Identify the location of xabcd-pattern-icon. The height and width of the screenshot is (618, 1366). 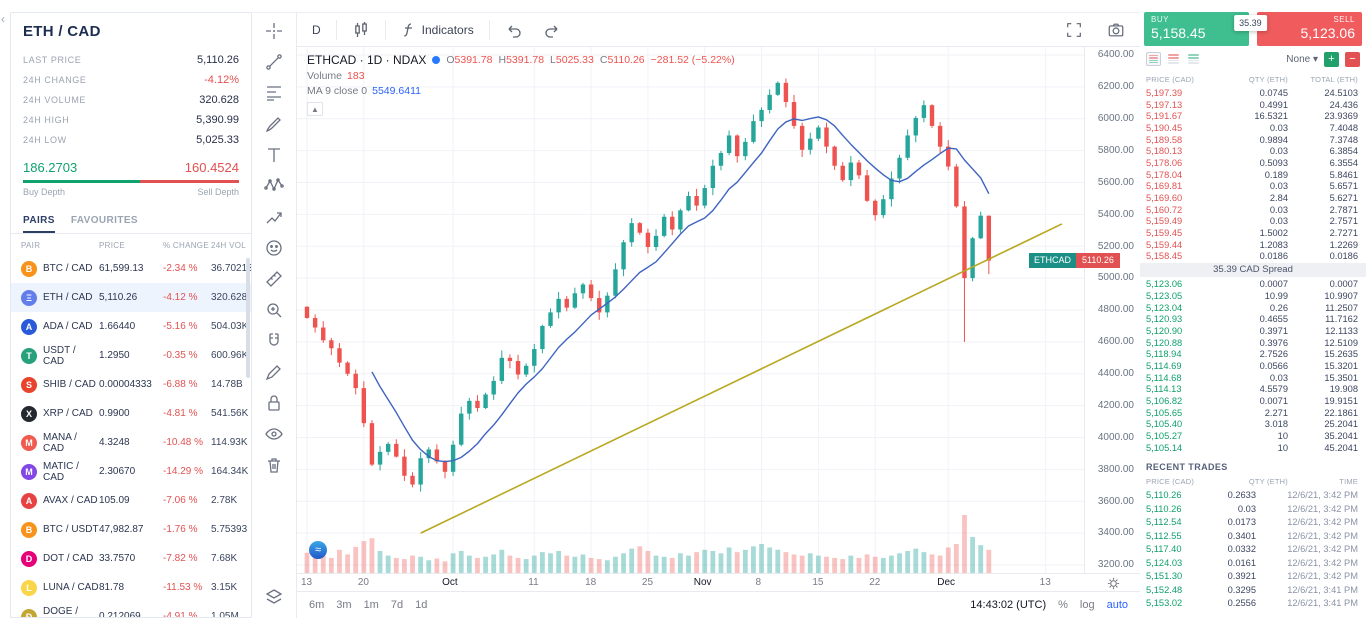
(274, 185).